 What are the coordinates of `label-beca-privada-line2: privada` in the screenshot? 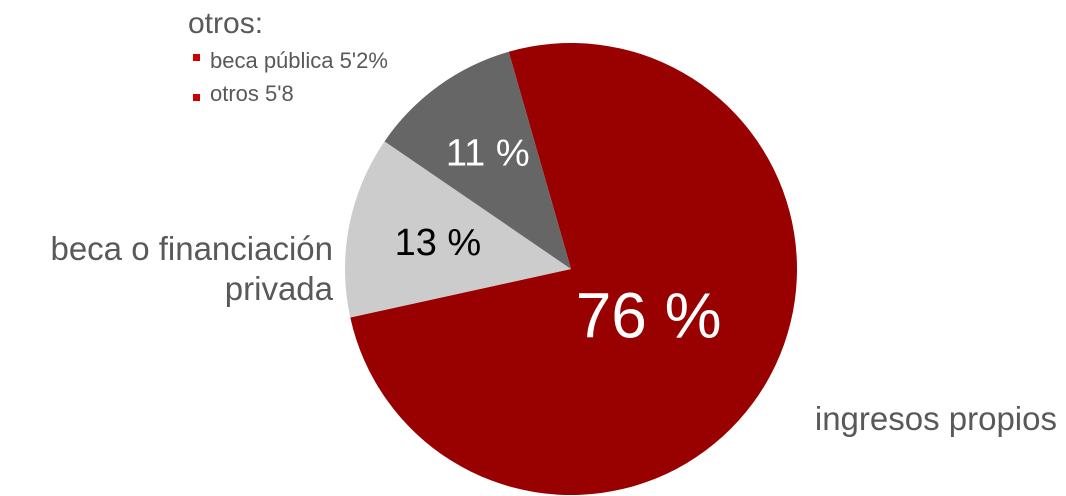 It's located at (279, 288).